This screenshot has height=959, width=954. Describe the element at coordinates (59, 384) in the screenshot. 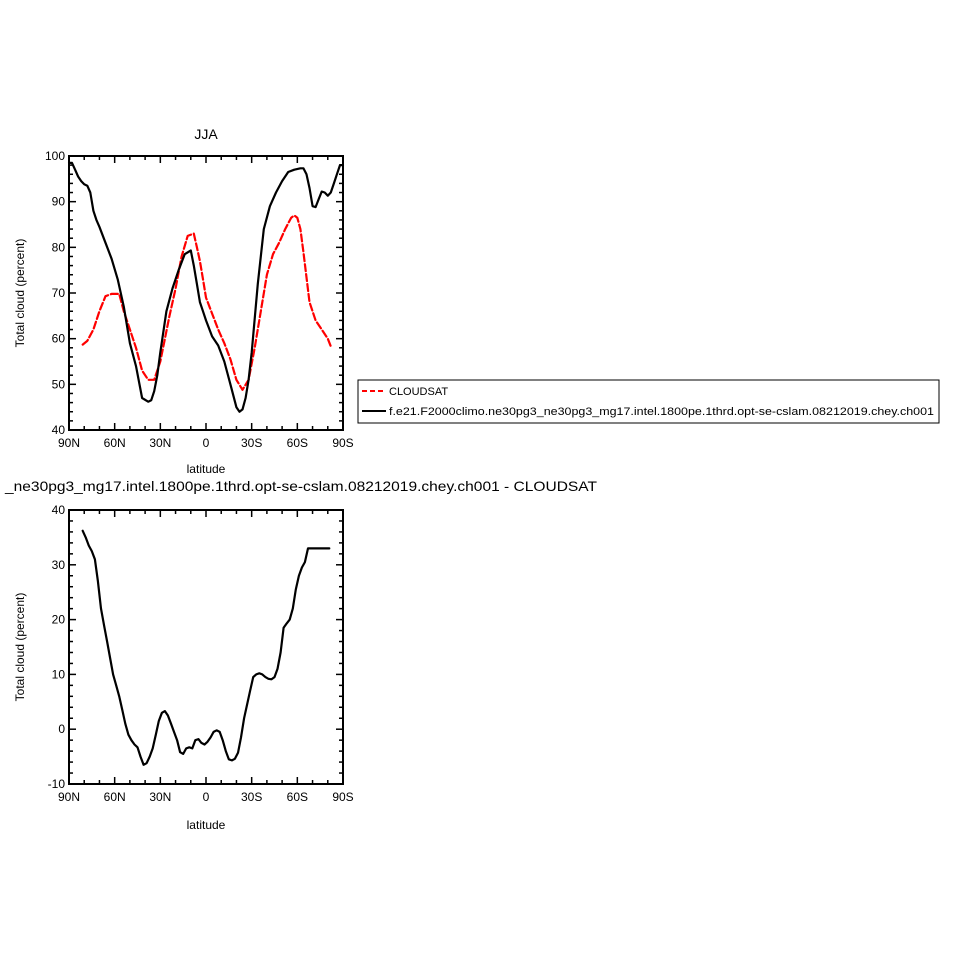

I see `y-tick-label: 50` at that location.